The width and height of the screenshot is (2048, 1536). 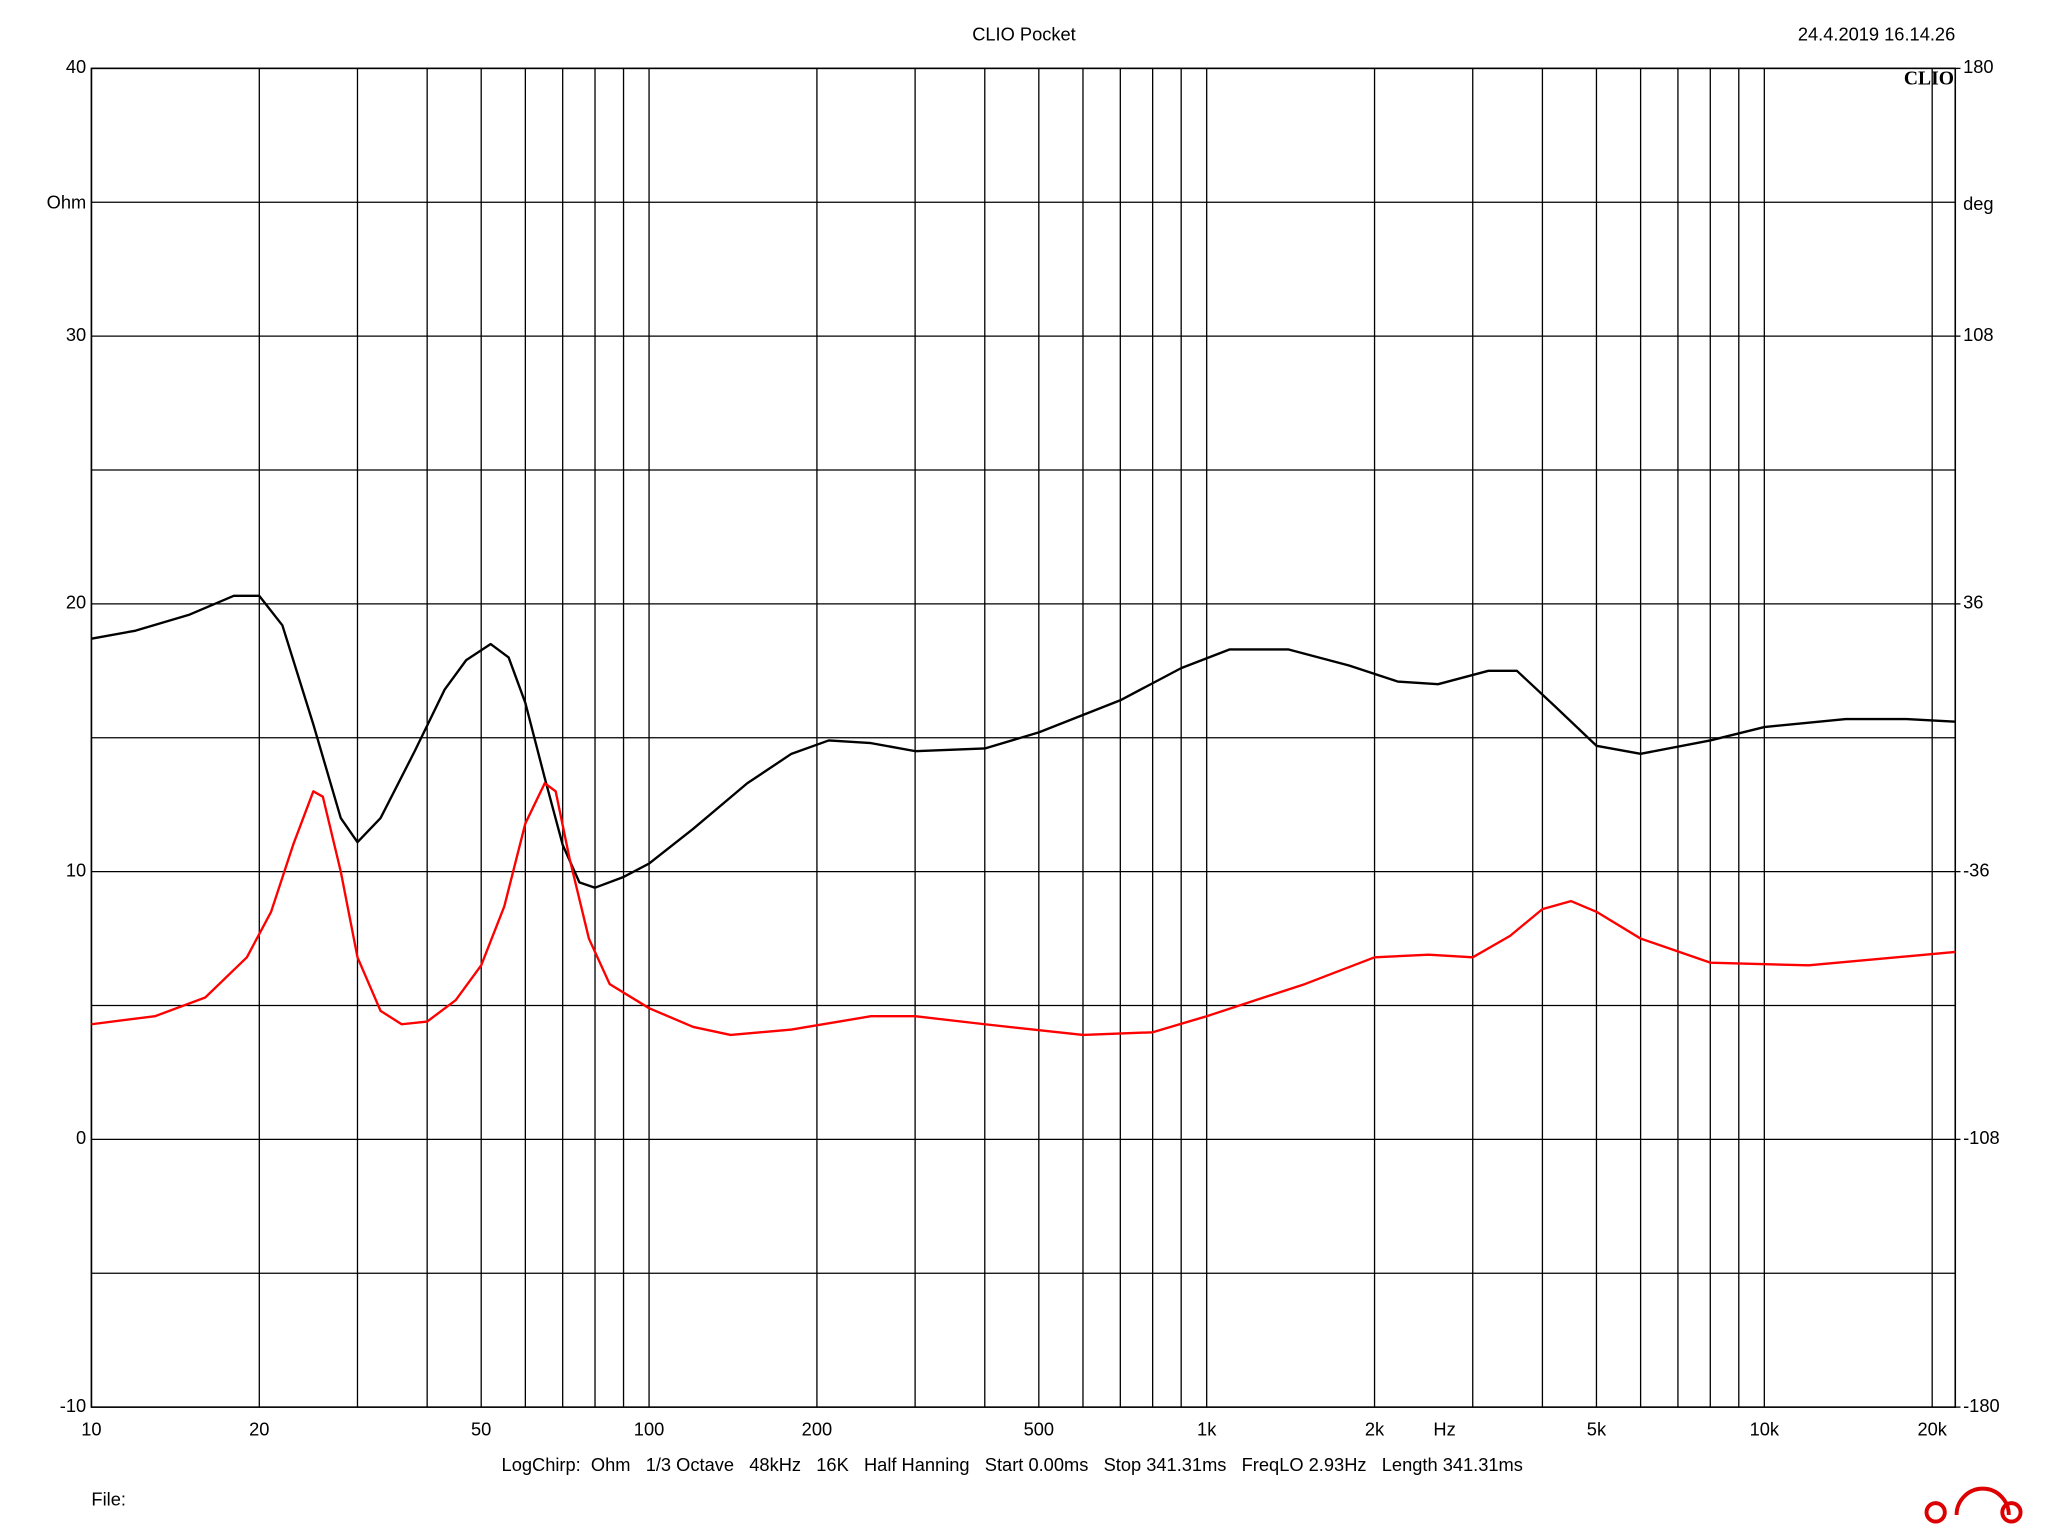 I want to click on x-tick-label: 100, so click(x=649, y=1429).